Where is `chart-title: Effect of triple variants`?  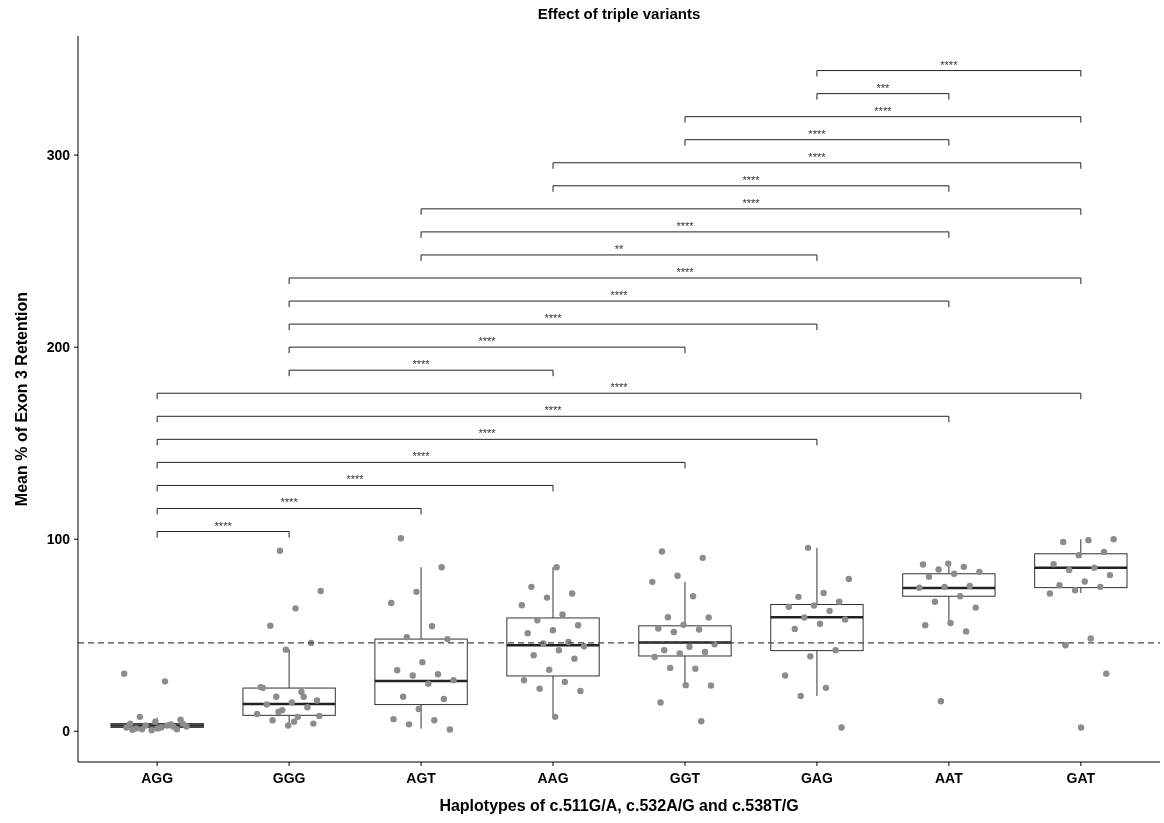
chart-title: Effect of triple variants is located at coordinates (619, 13).